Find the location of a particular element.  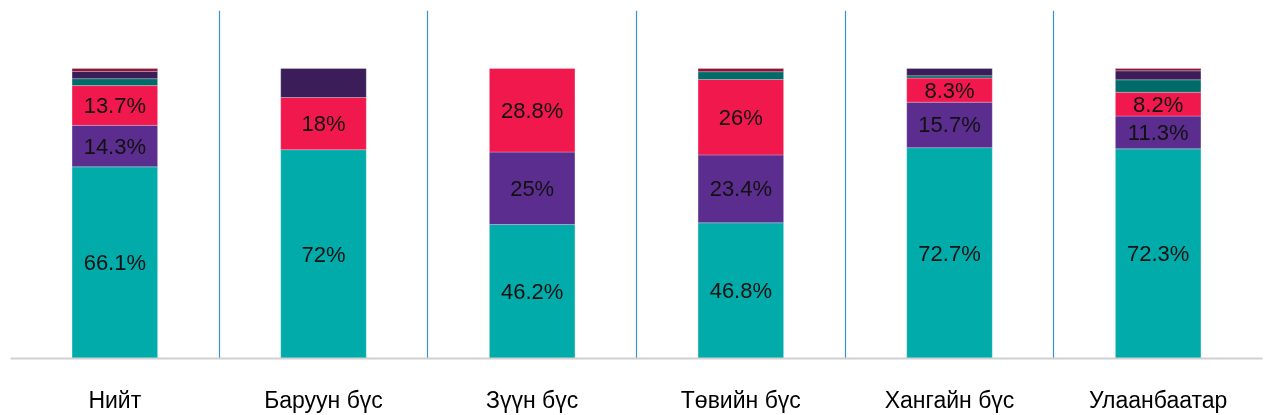

data-label: 26% is located at coordinates (740, 117).